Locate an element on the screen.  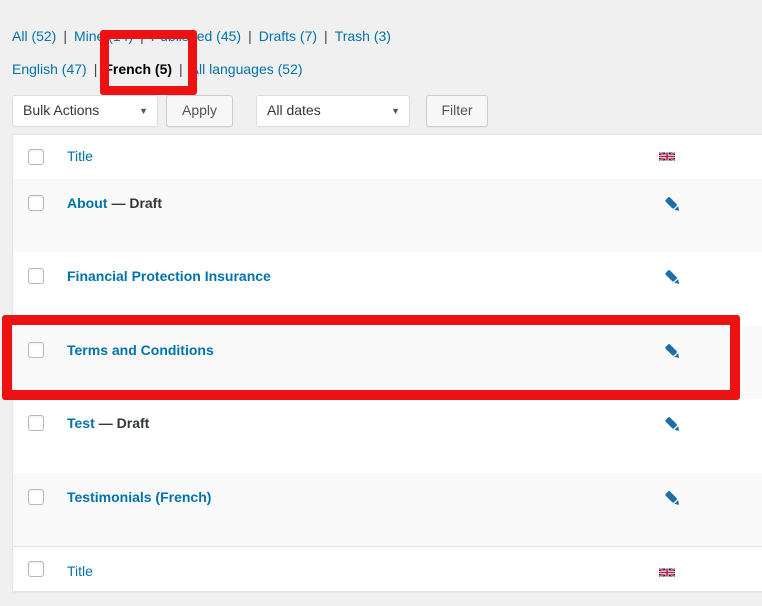
column-footer-title: Title is located at coordinates (80, 570).